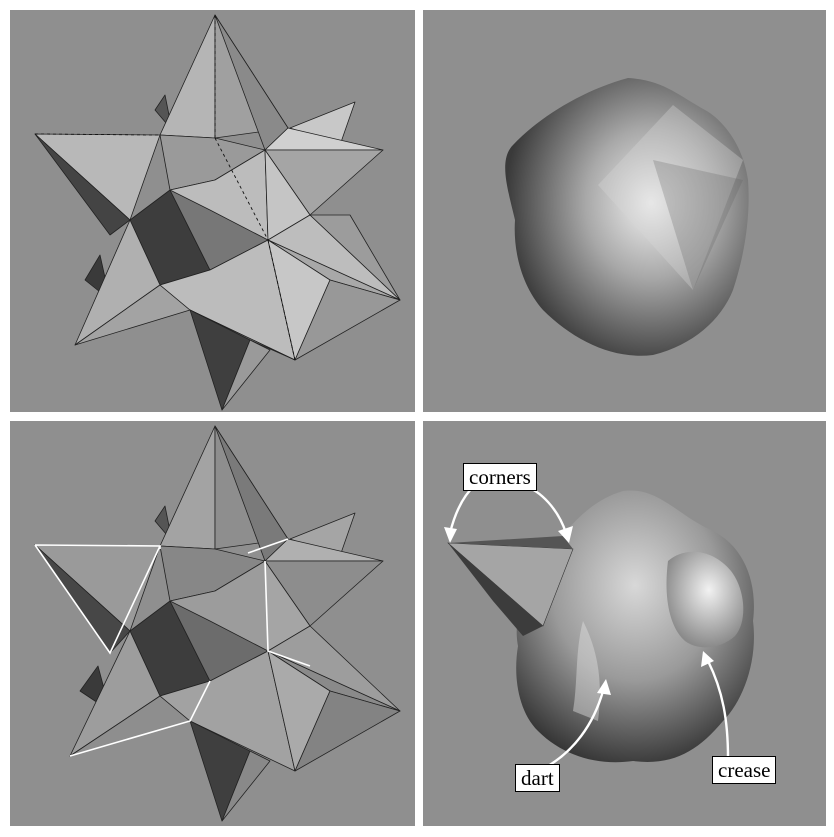 This screenshot has width=834, height=837. What do you see at coordinates (627, 217) in the screenshot?
I see `smooth-surface-drawing` at bounding box center [627, 217].